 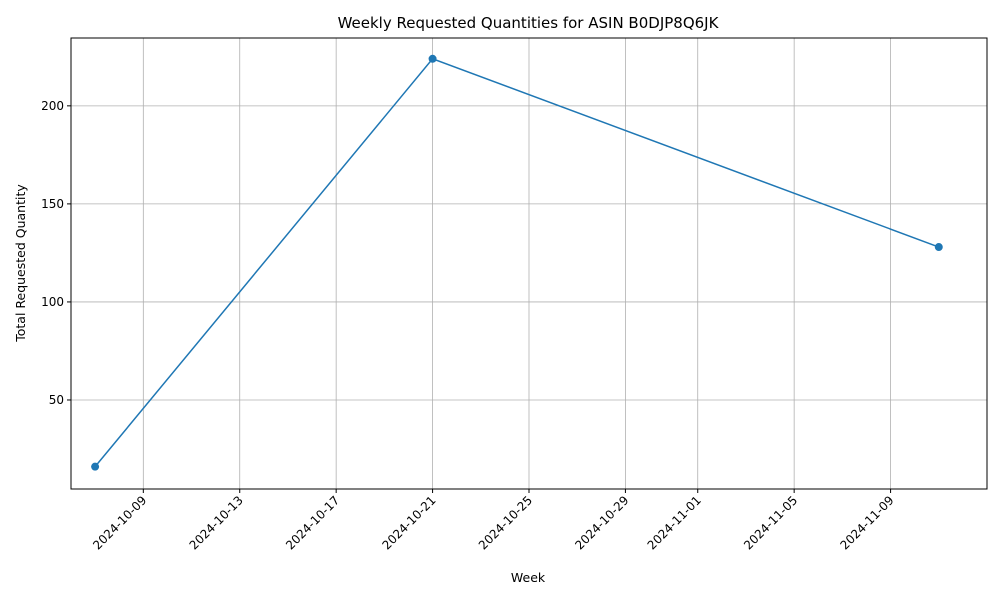 What do you see at coordinates (52, 106) in the screenshot?
I see `y-tick-label: 200` at bounding box center [52, 106].